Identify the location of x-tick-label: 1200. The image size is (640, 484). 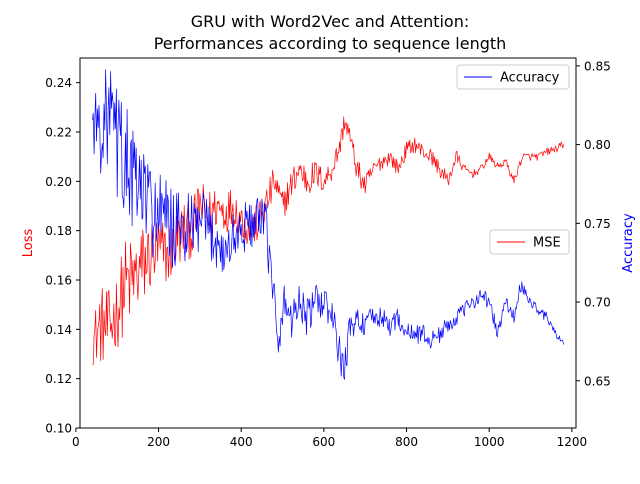
(572, 442).